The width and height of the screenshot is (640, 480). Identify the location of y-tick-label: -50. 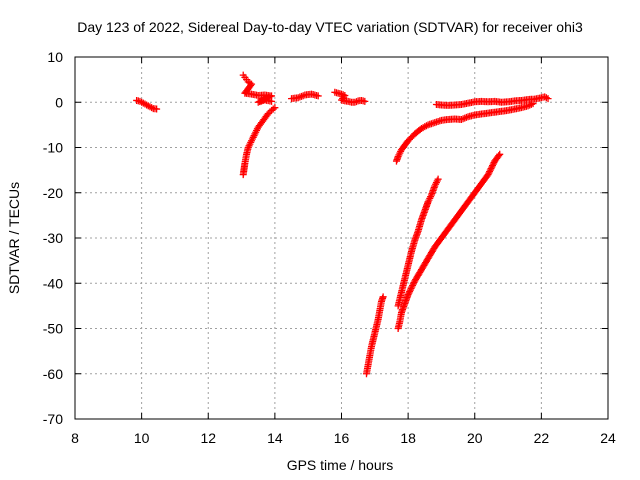
(53, 329).